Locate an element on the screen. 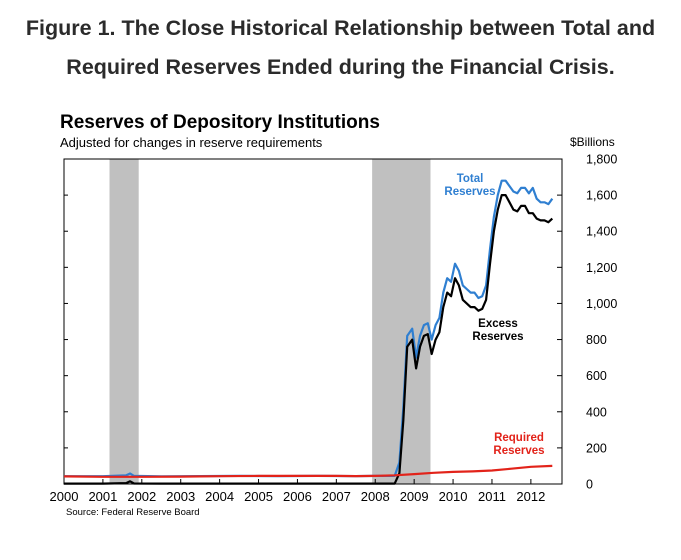 The width and height of the screenshot is (681, 560). x-tick-label-3: 2003 is located at coordinates (180, 496).